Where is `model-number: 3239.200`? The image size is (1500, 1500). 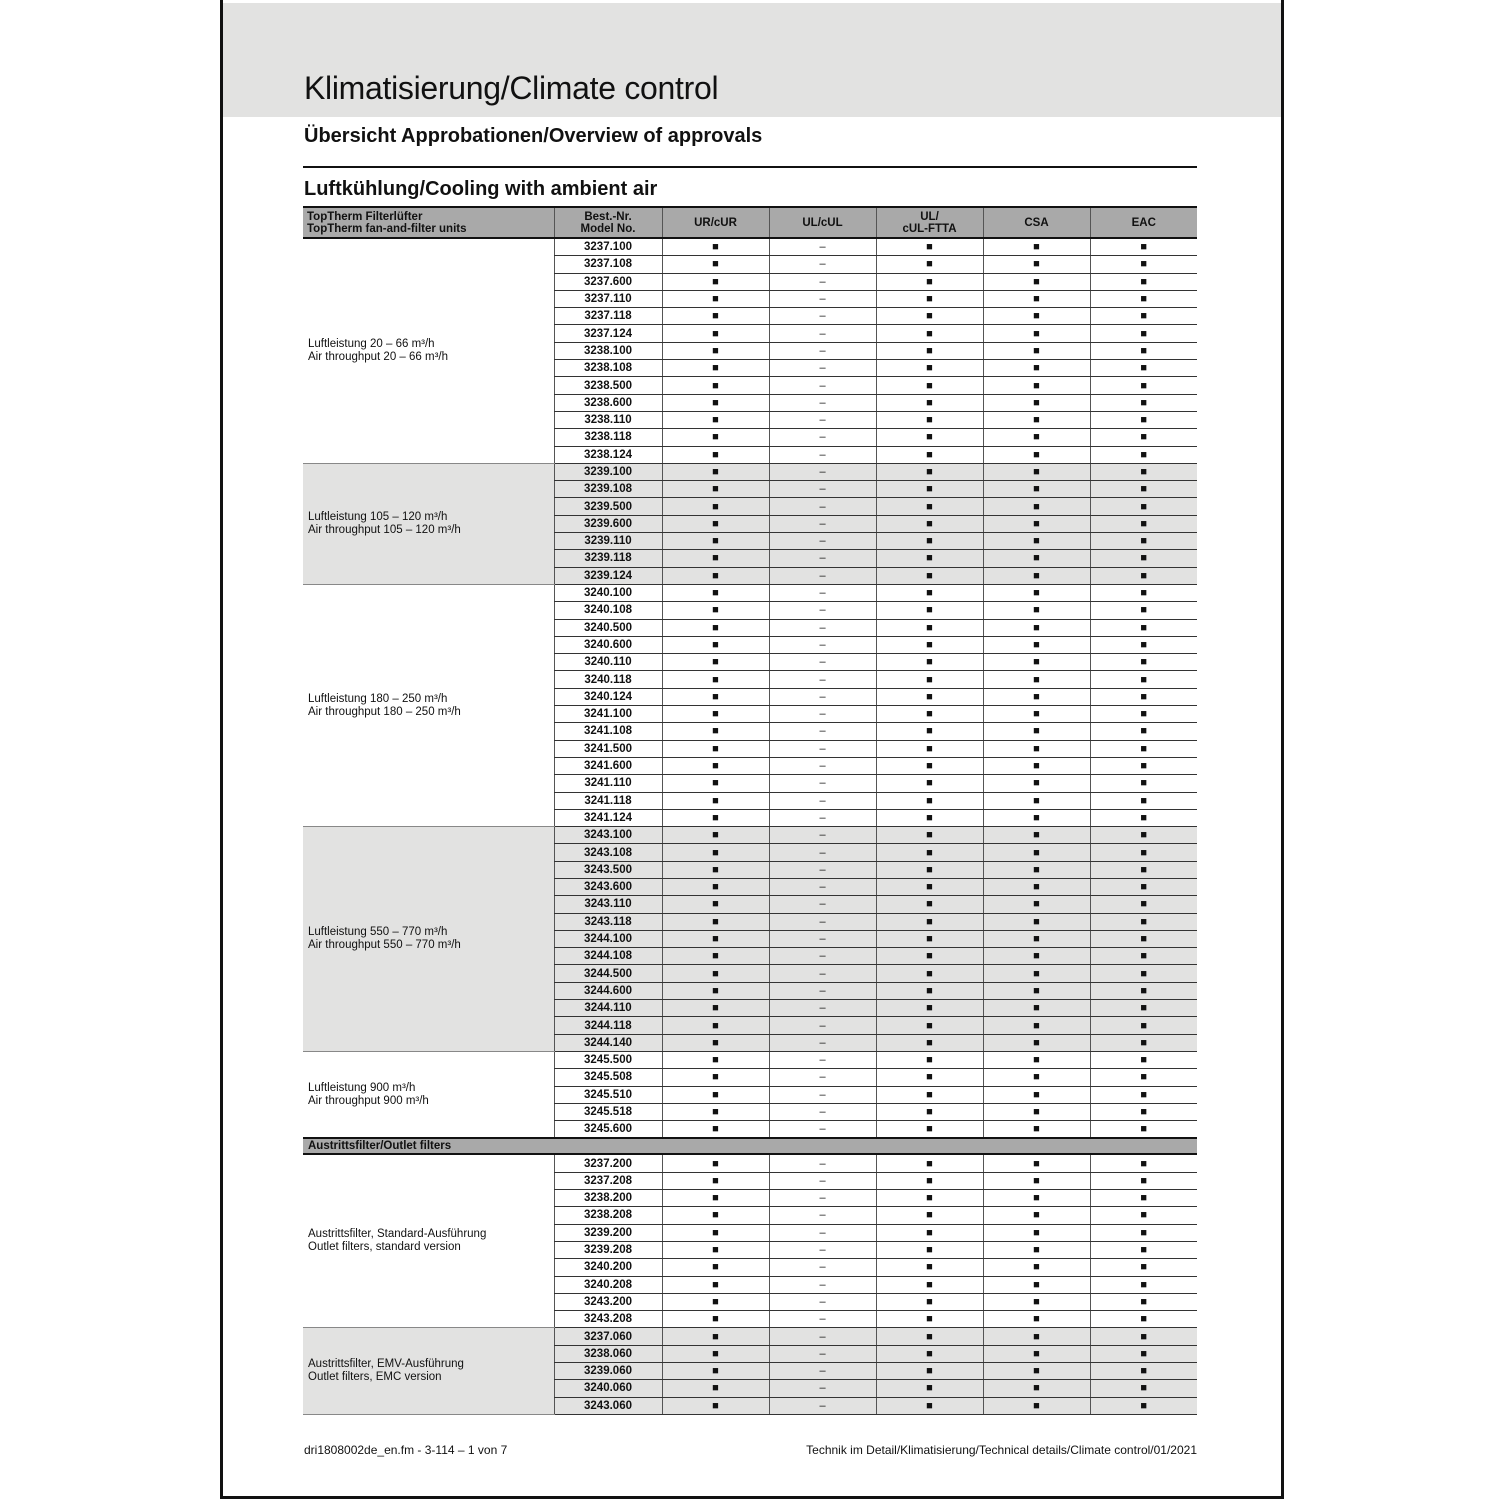
model-number: 3239.200 is located at coordinates (607, 1233).